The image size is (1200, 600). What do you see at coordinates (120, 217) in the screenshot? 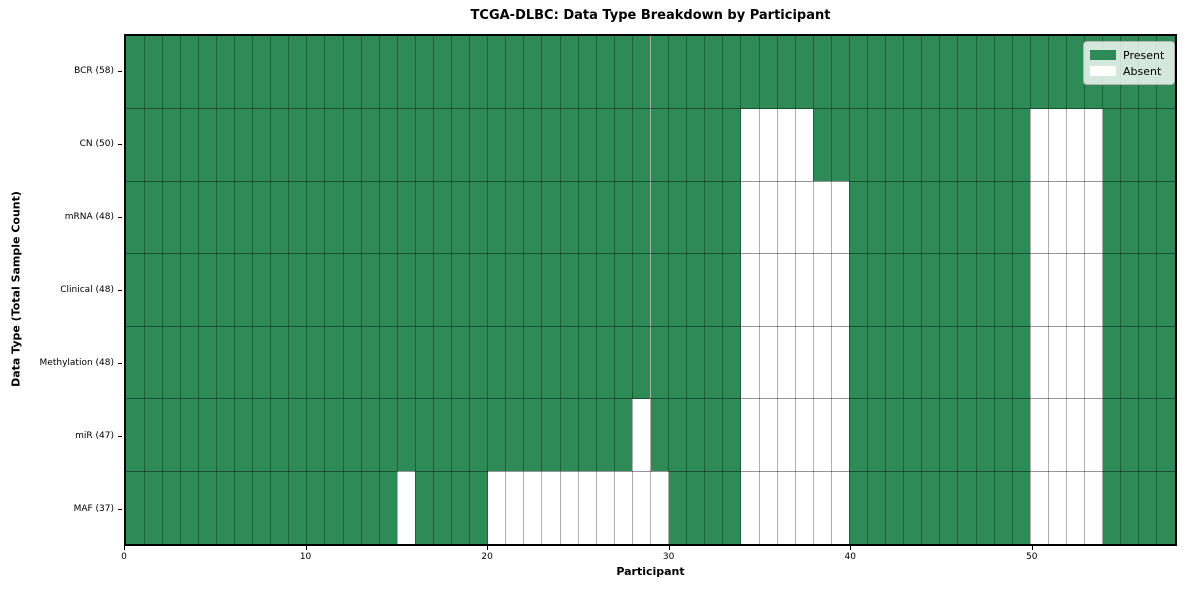
I see `y-tick-mark` at bounding box center [120, 217].